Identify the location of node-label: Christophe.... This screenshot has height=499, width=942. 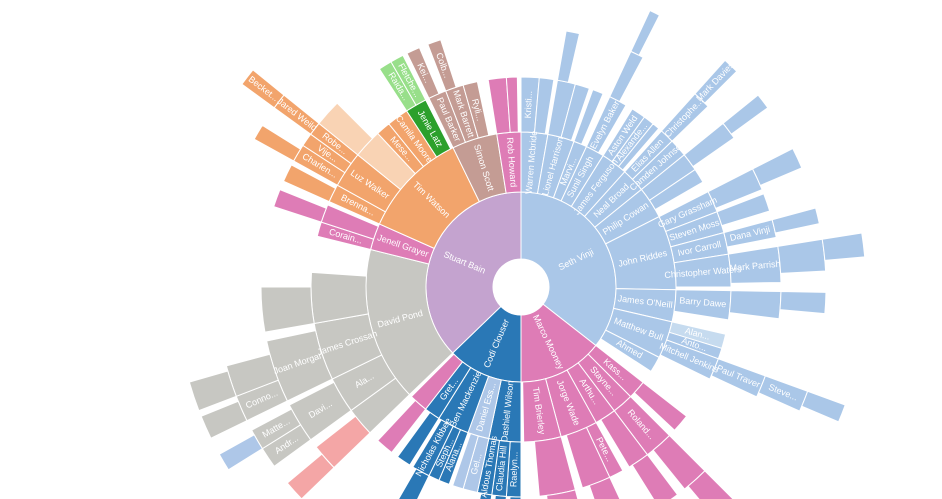
(683, 118).